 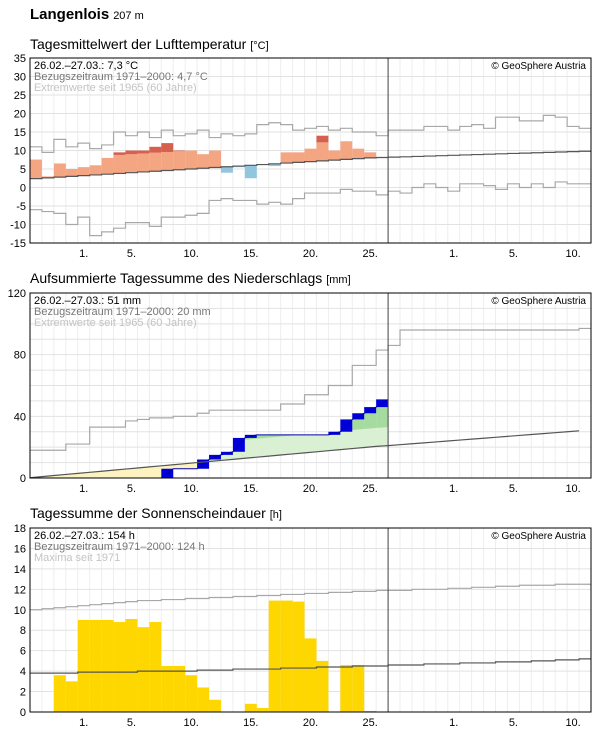 What do you see at coordinates (20, 570) in the screenshot?
I see `sun-ytick-label: 14` at bounding box center [20, 570].